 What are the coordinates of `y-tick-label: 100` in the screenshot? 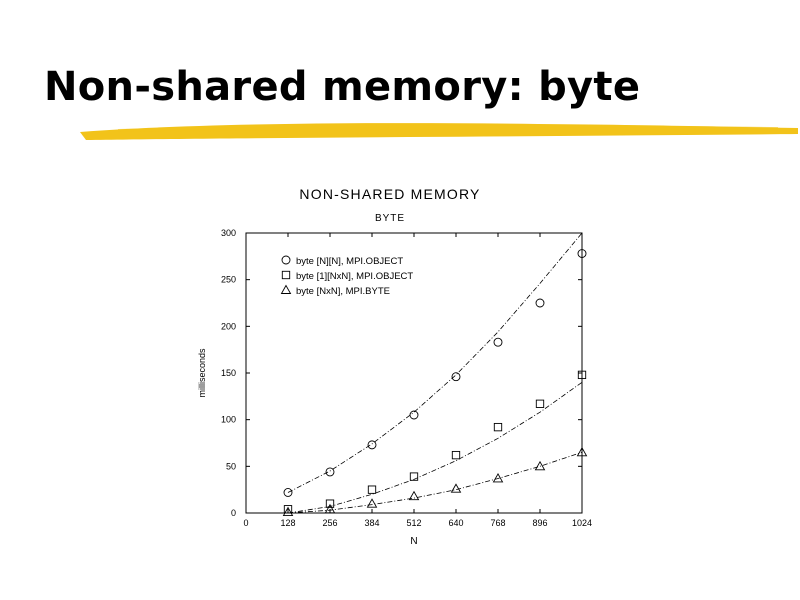 It's located at (228, 420).